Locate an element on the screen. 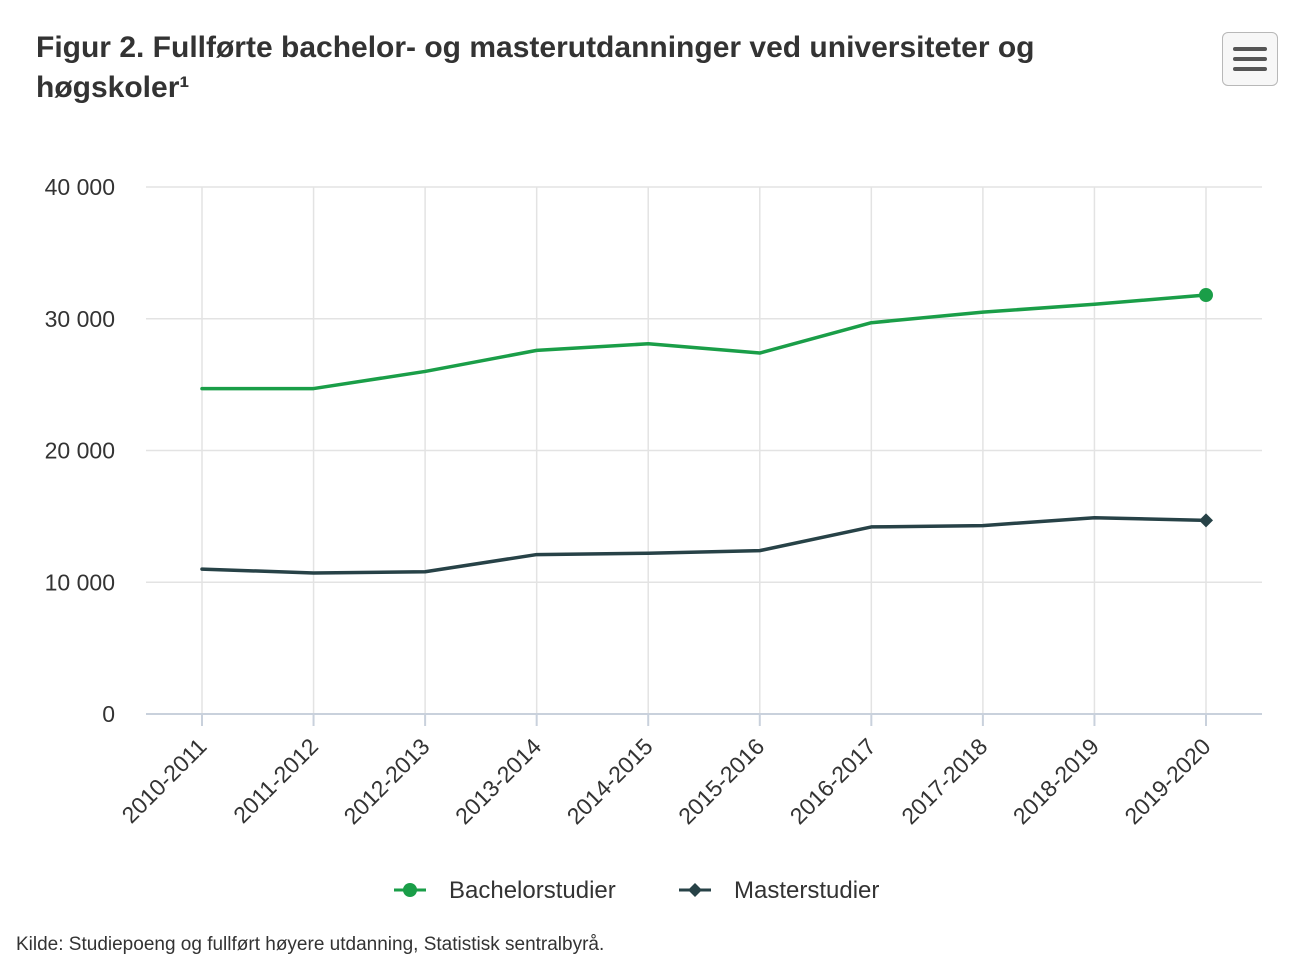 This screenshot has width=1316, height=980. legend: Bachelorstudier Masterstudier is located at coordinates (636, 890).